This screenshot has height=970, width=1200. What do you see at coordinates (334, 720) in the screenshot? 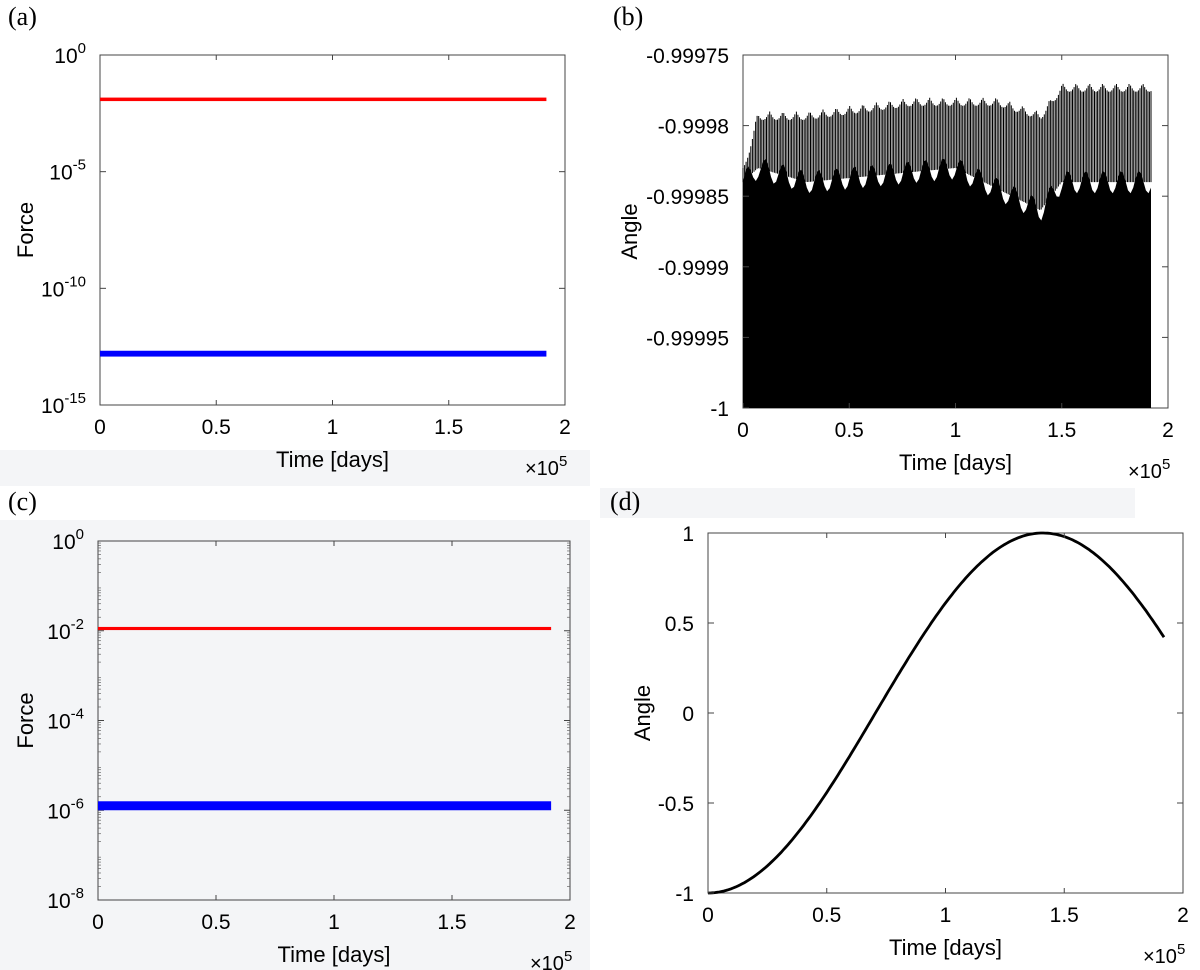
I see `plot-frame-c` at bounding box center [334, 720].